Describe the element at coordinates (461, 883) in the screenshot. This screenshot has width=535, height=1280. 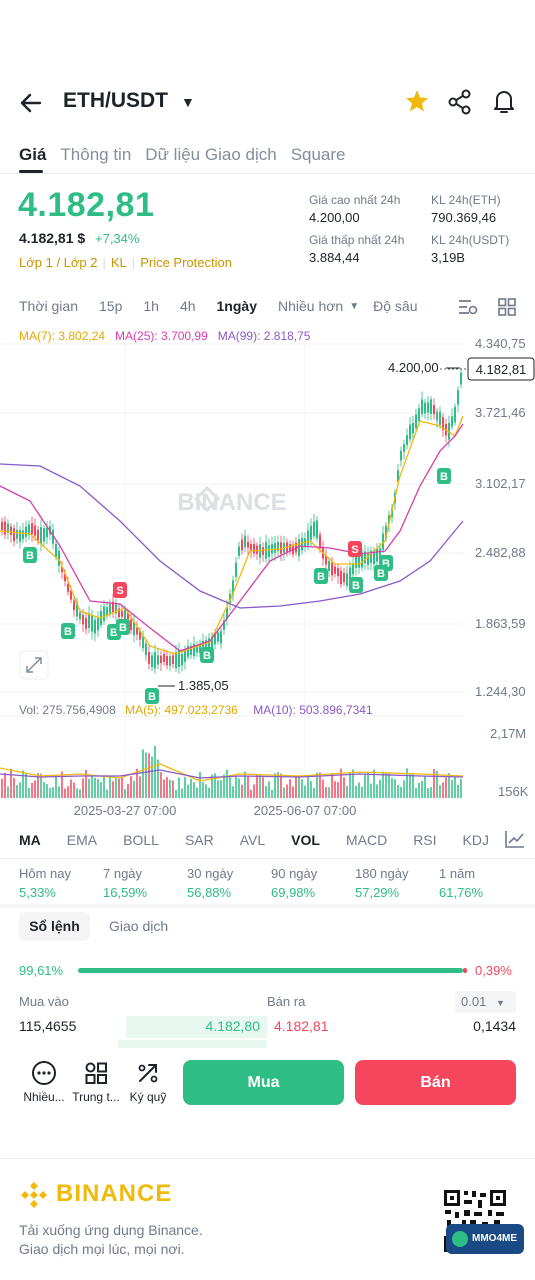
I see `perf-1y: 1 năm 61,76%` at that location.